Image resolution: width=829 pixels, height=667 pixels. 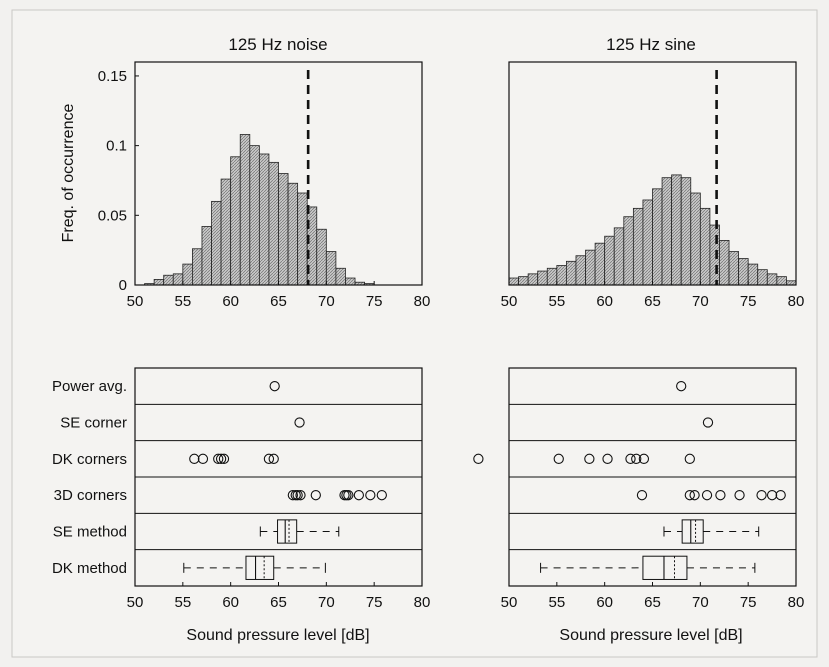 What do you see at coordinates (68, 173) in the screenshot?
I see `y-axis-label: Freq. of occurrence` at bounding box center [68, 173].